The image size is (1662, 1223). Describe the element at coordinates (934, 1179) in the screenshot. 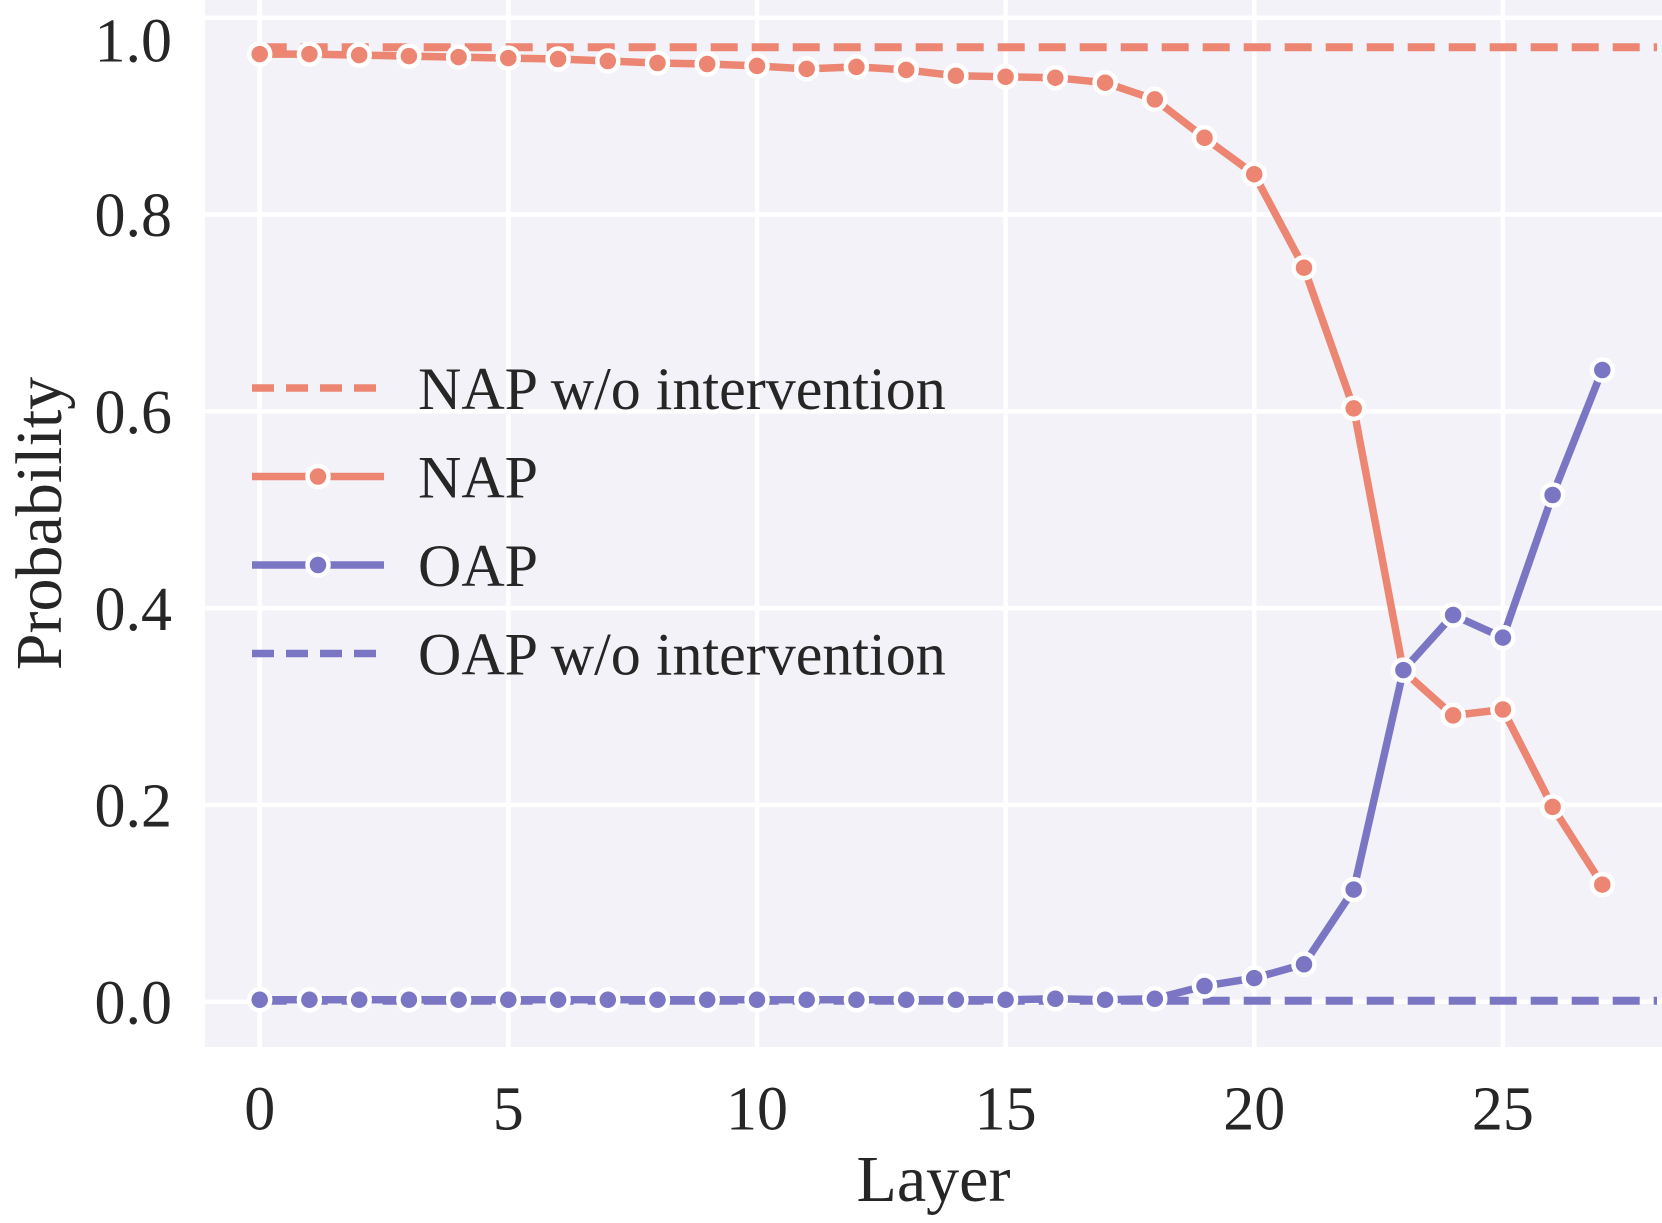

I see `x-axis-label: Layer` at that location.